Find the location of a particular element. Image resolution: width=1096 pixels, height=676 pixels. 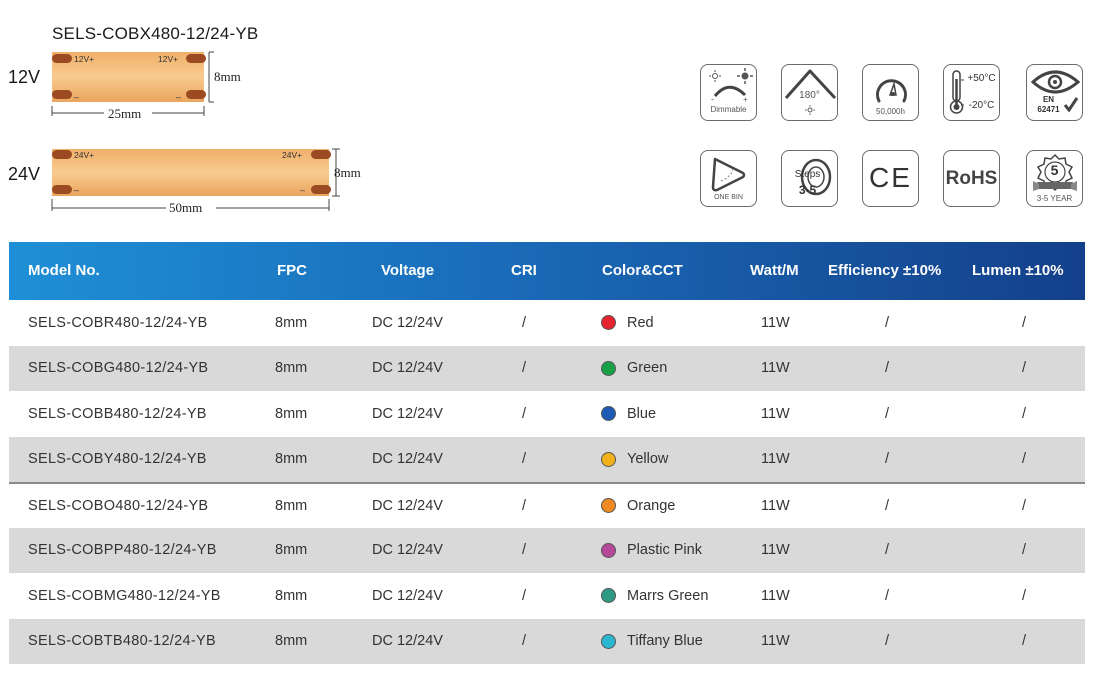

cell-model: SELS-COBB480-12/24-YB is located at coordinates (117, 413).